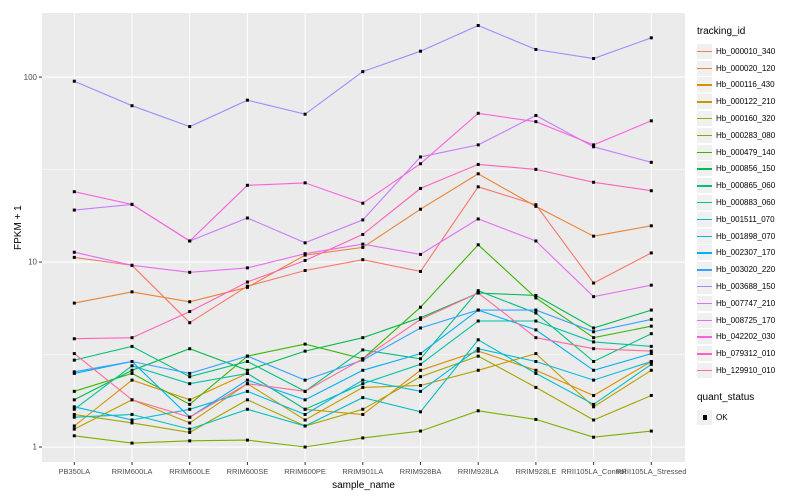 The height and width of the screenshot is (500, 800). Describe the element at coordinates (747, 353) in the screenshot. I see `legend-item-Hb_079312_010: Hb_079312_010` at that location.